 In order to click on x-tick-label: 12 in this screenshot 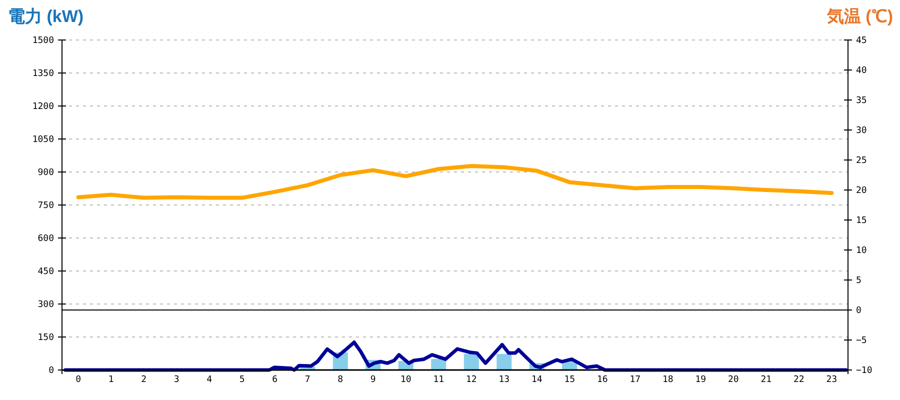, I will do `click(471, 380)`.